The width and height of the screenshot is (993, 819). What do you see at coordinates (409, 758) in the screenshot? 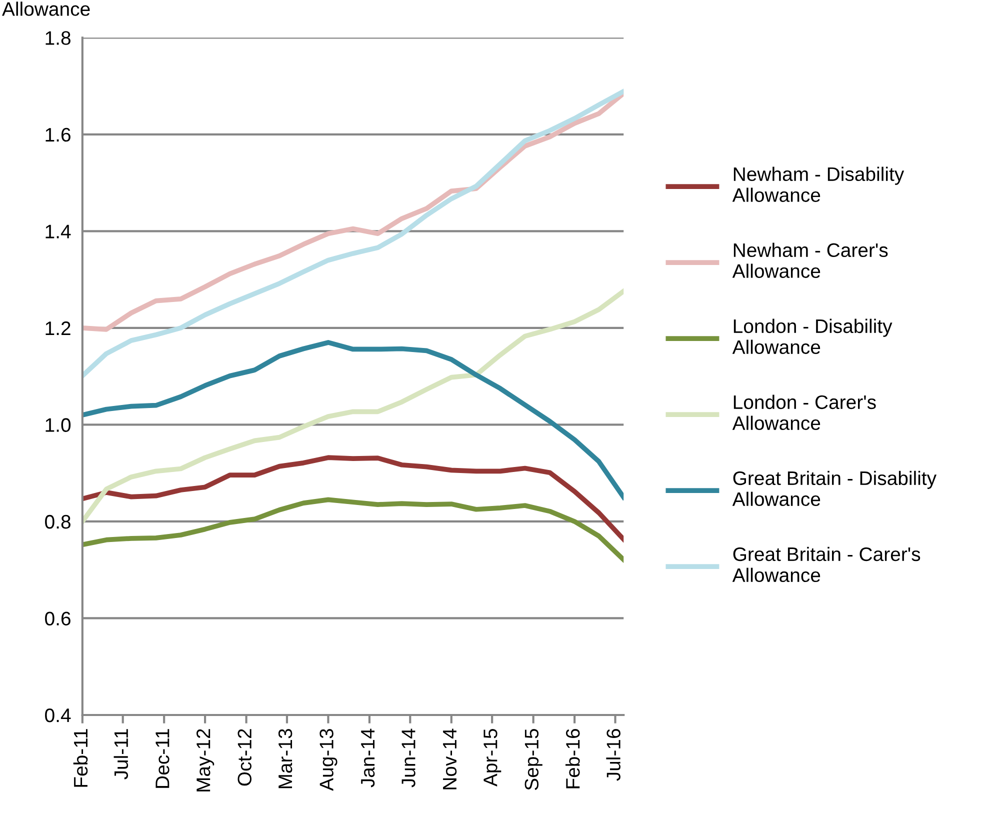
I see `x-tick-label: Jun-14` at bounding box center [409, 758].